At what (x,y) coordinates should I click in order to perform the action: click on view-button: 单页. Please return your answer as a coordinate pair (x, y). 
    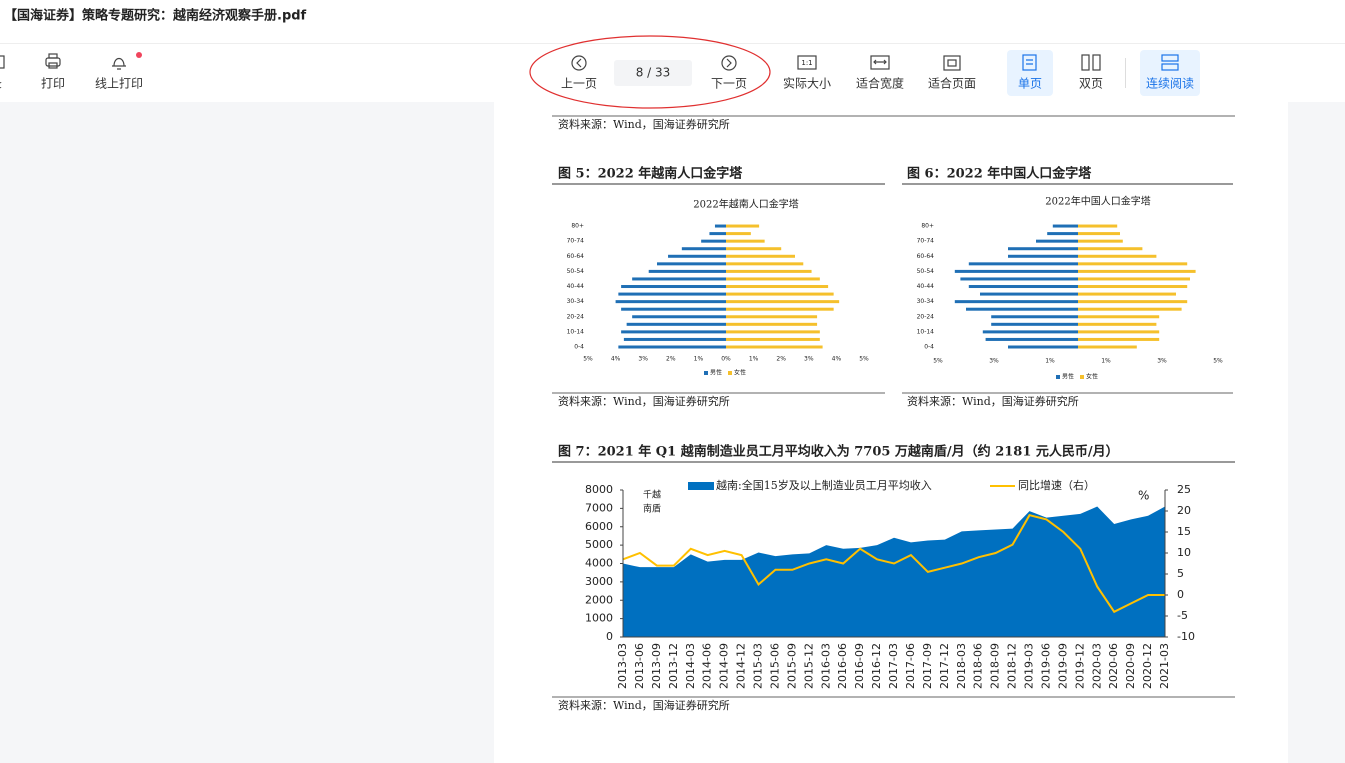
    Looking at the image, I should click on (1030, 84).